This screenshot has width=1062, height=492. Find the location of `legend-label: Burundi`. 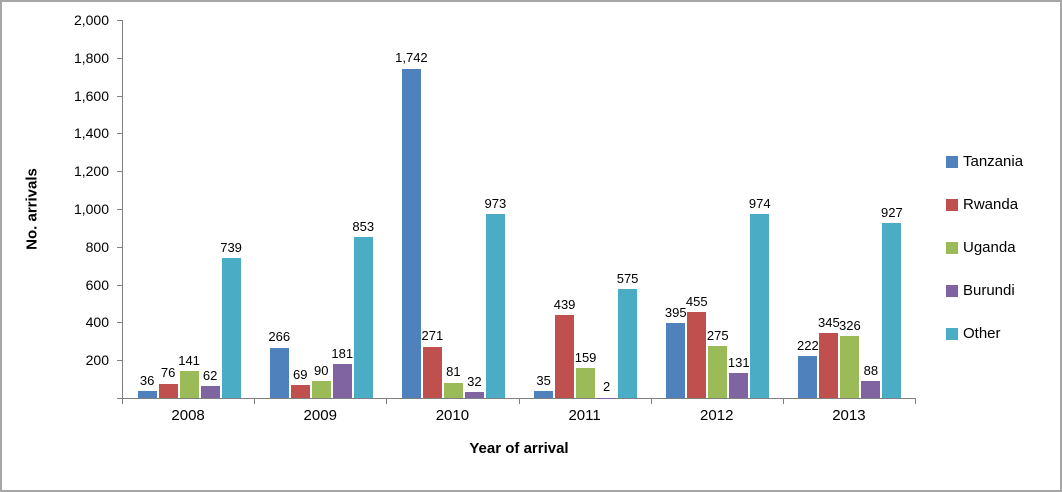

legend-label: Burundi is located at coordinates (989, 290).